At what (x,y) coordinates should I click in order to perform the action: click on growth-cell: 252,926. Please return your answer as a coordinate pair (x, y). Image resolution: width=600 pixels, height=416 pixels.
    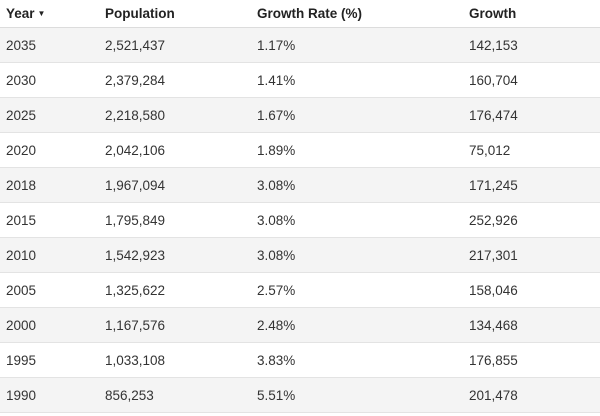
    Looking at the image, I should click on (534, 220).